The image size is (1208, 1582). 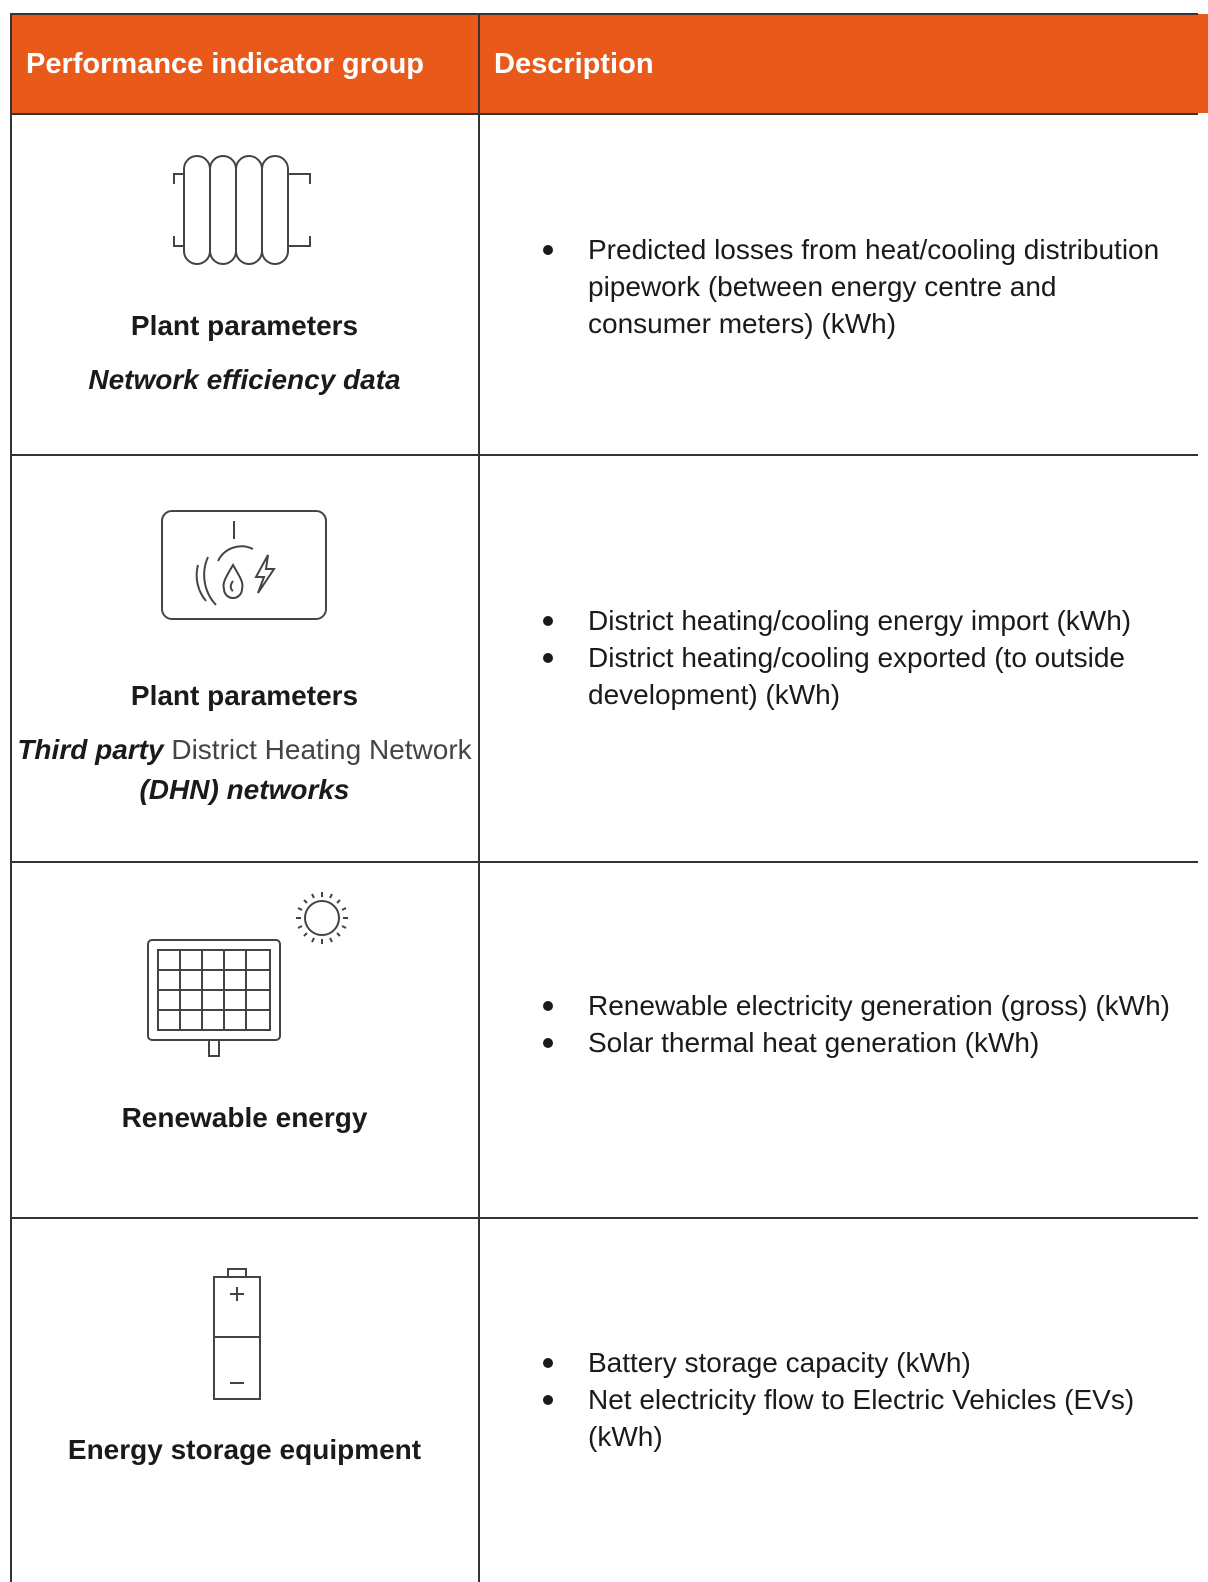 I want to click on battery-icon, so click(x=237, y=1334).